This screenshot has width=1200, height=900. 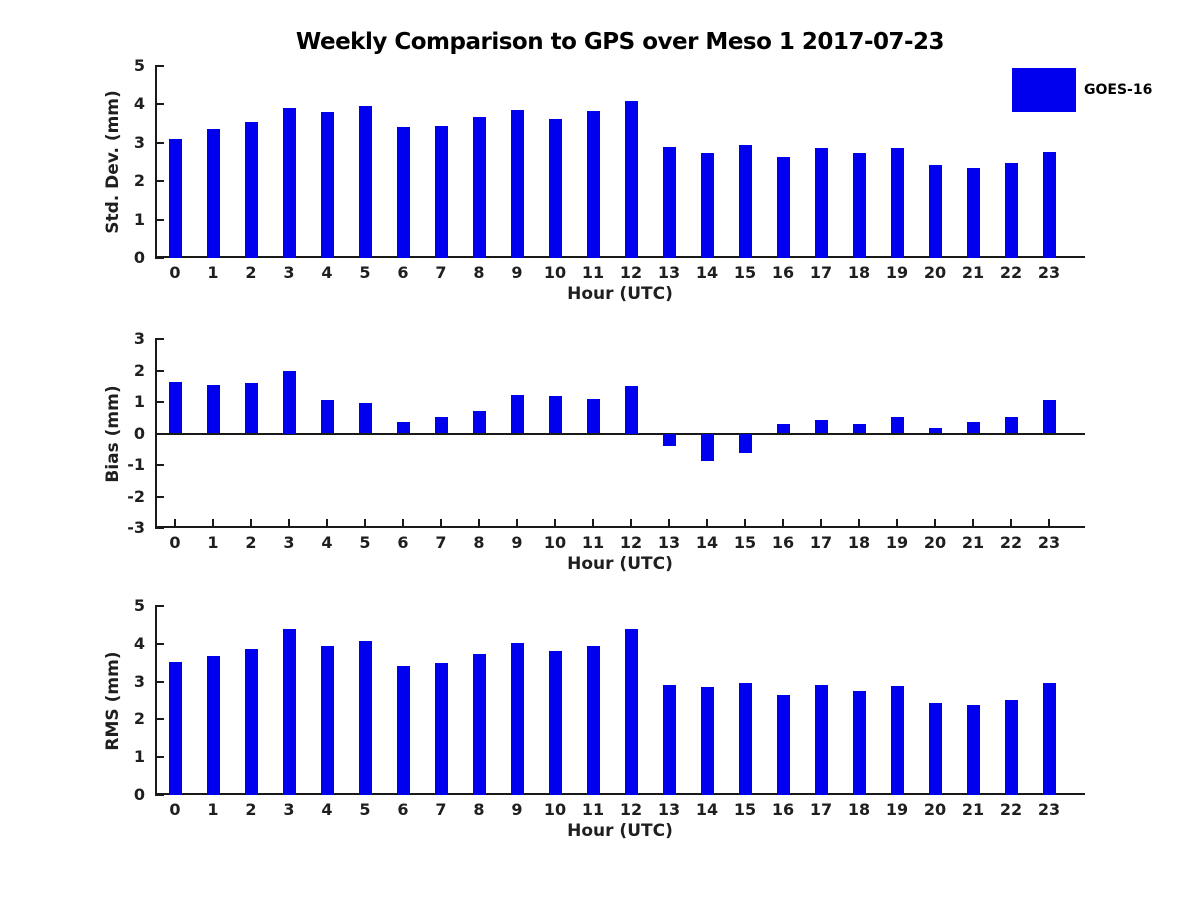 I want to click on y-axis-label: RMS (mm), so click(x=113, y=700).